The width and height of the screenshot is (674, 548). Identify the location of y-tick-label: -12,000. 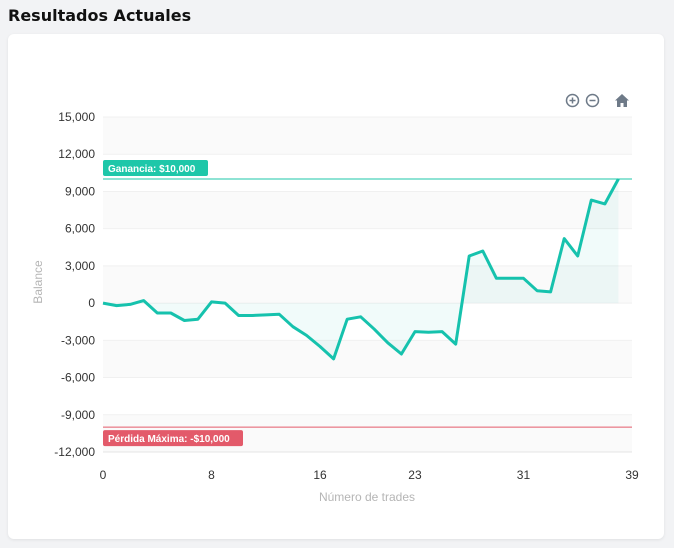
(74, 452).